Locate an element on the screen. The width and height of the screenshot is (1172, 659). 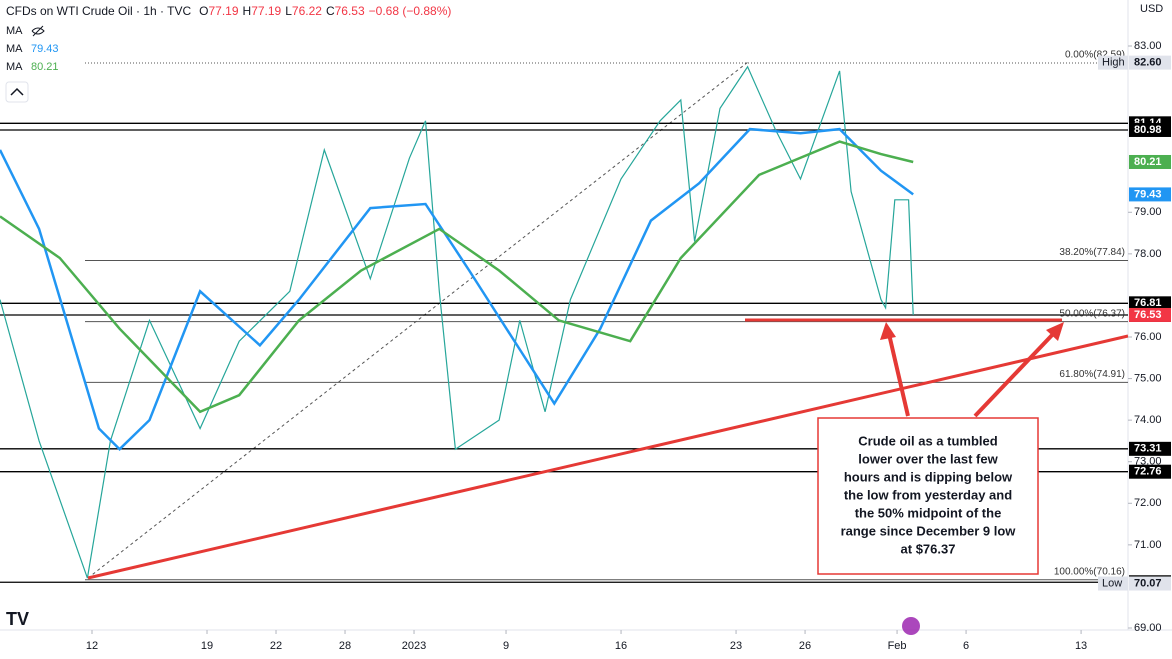
price-badge-label: 79.43 is located at coordinates (1148, 194).